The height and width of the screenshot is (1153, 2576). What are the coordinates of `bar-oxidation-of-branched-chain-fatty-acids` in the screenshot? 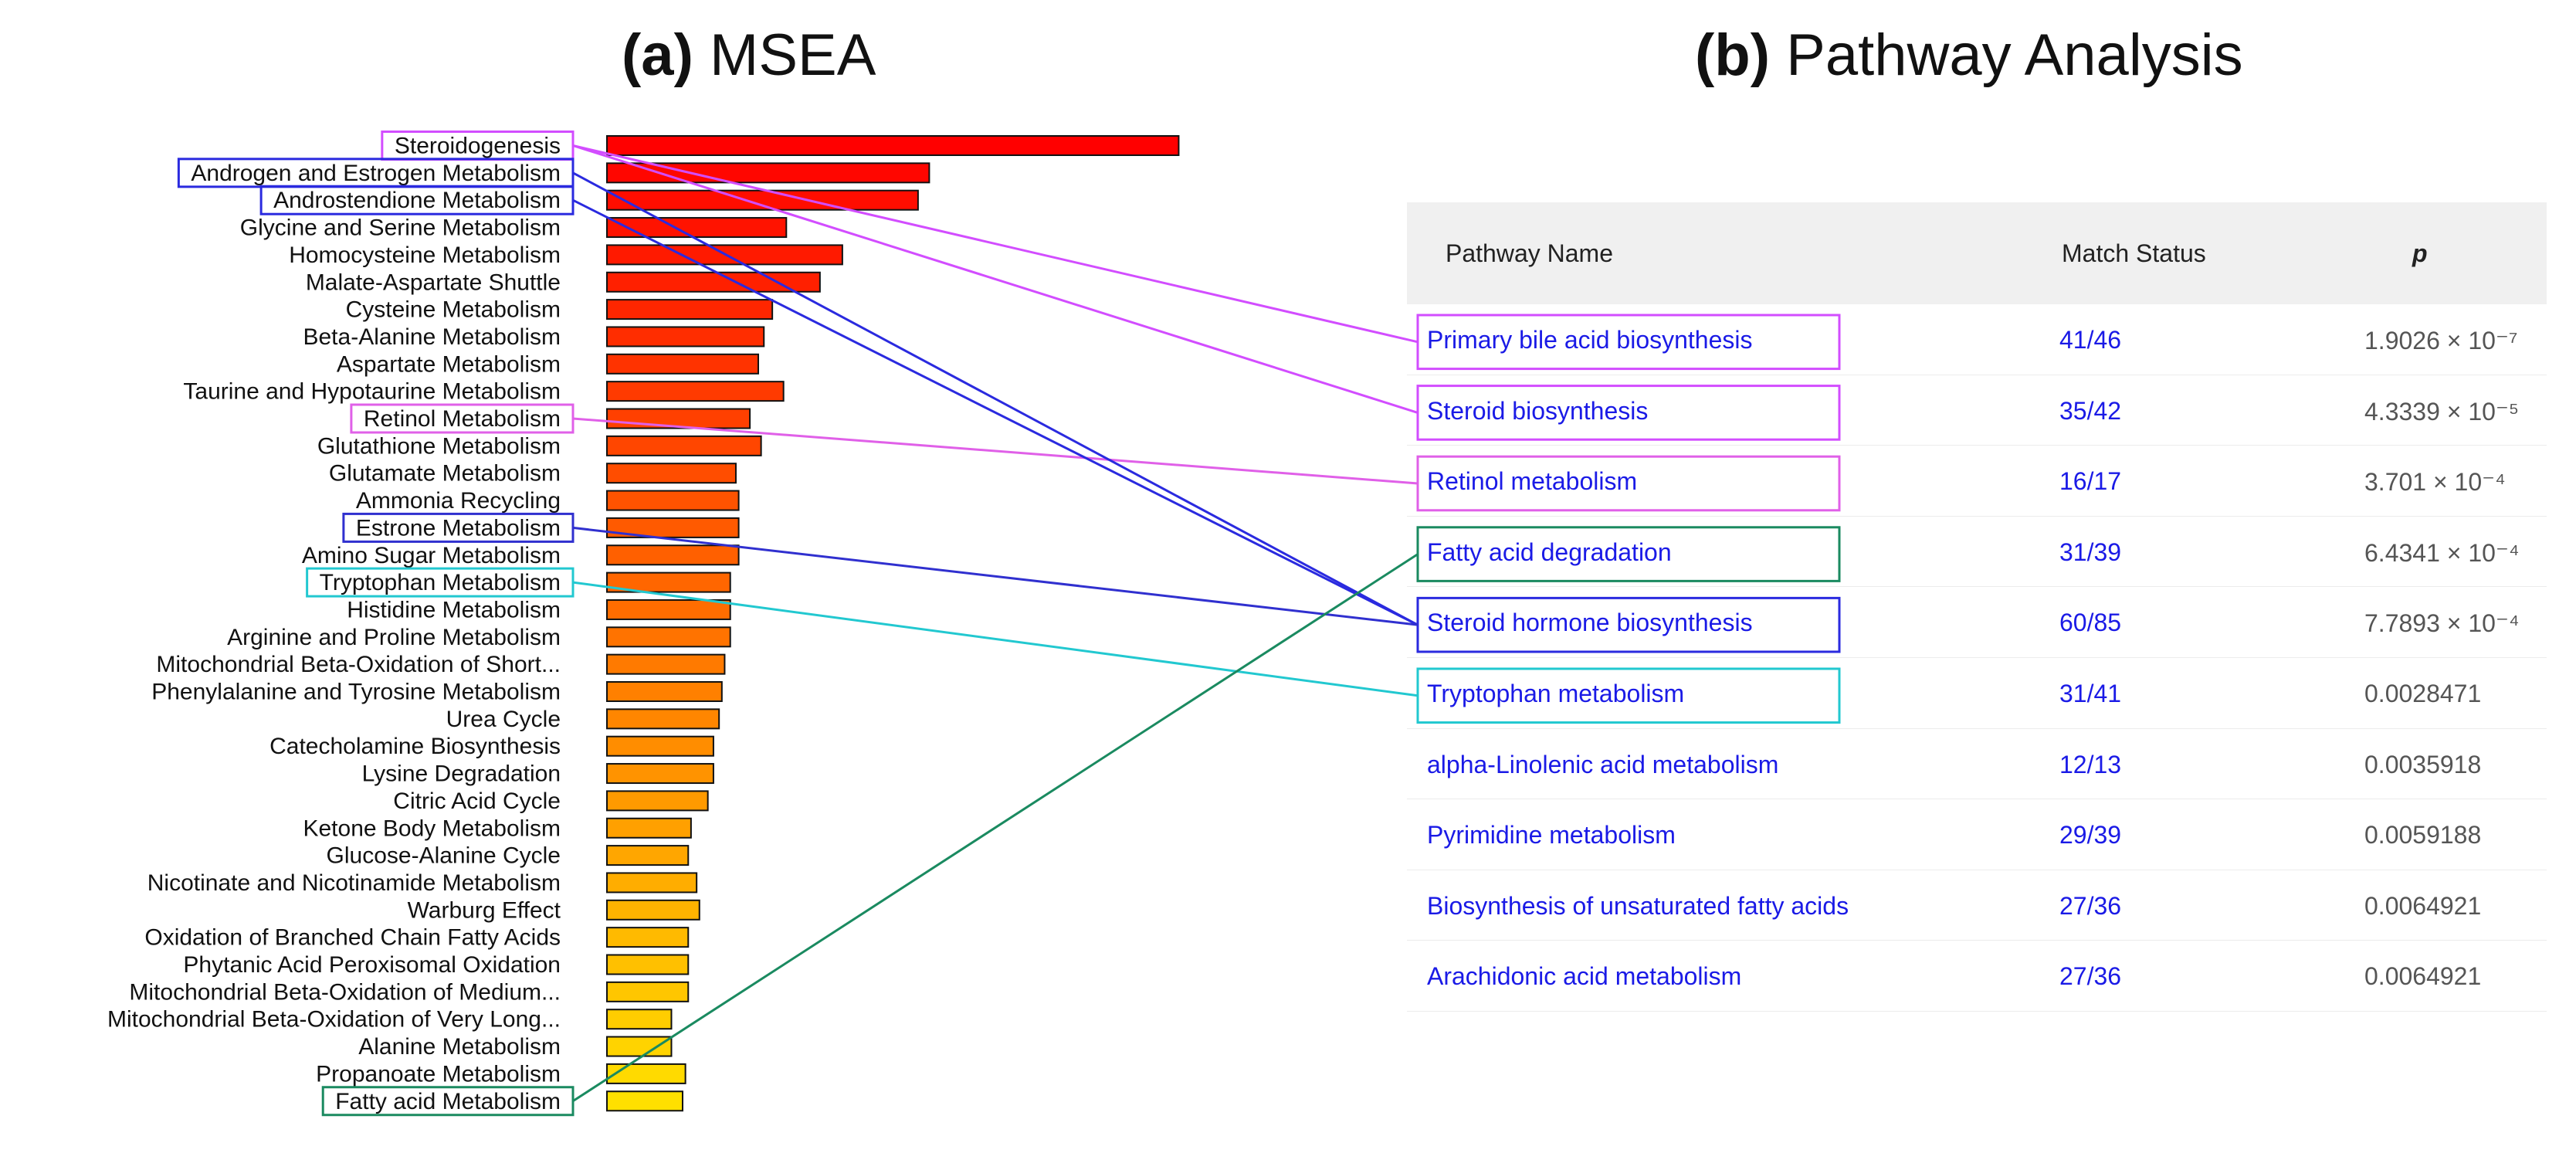 It's located at (648, 938).